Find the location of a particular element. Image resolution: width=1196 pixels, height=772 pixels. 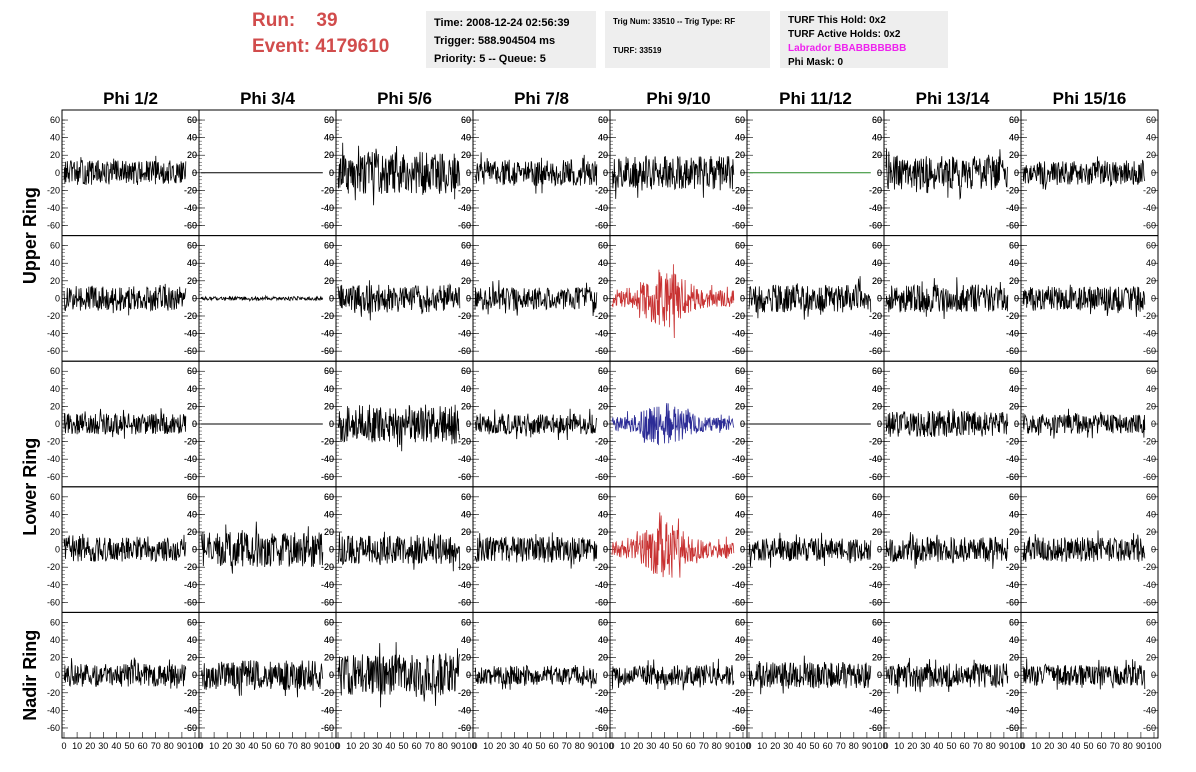

x-tick-label: 100 is located at coordinates (742, 746).